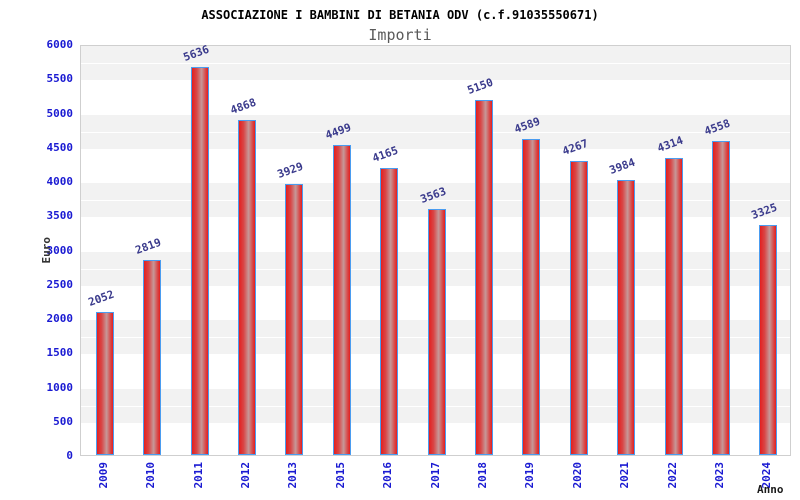 The height and width of the screenshot is (500, 800). Describe the element at coordinates (46, 250) in the screenshot. I see `y-axis-title: Euro` at that location.